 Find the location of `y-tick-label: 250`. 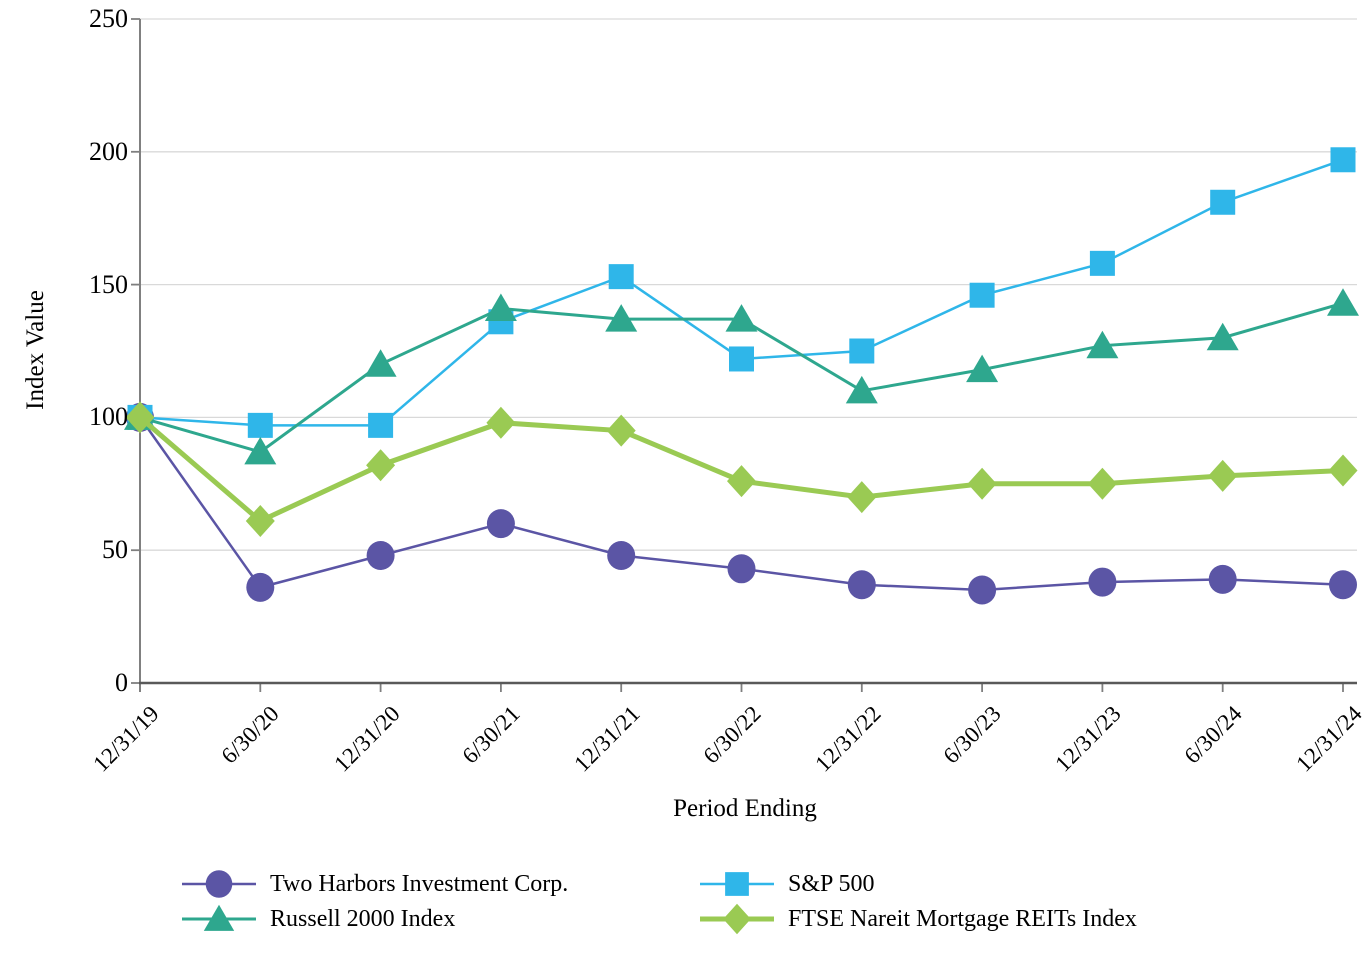

y-tick-label: 250 is located at coordinates (108, 18).